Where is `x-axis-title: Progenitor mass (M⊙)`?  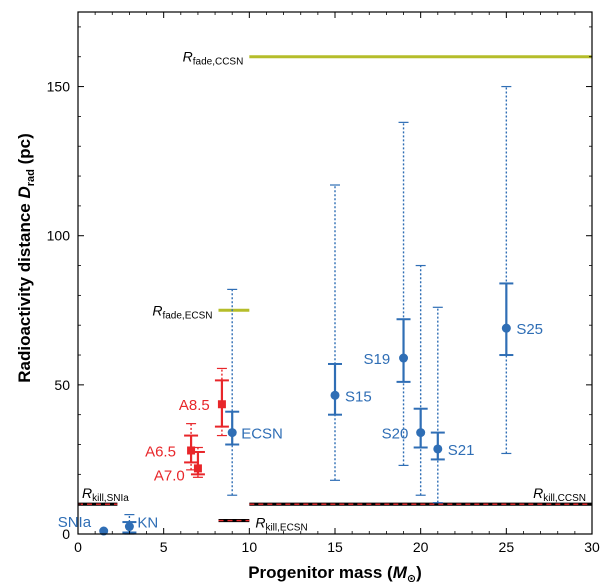 x-axis-title: Progenitor mass (M⊙) is located at coordinates (335, 572).